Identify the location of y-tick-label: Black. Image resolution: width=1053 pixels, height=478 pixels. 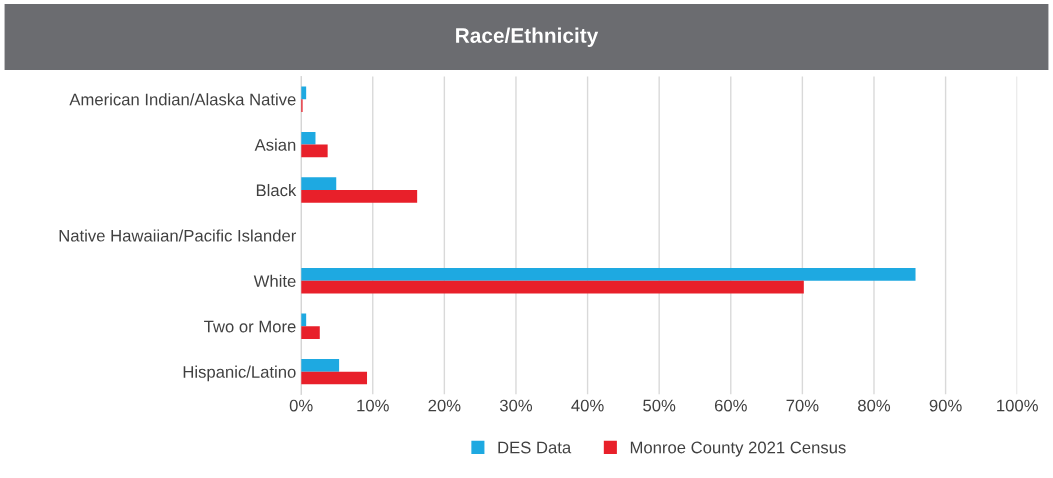
(276, 190).